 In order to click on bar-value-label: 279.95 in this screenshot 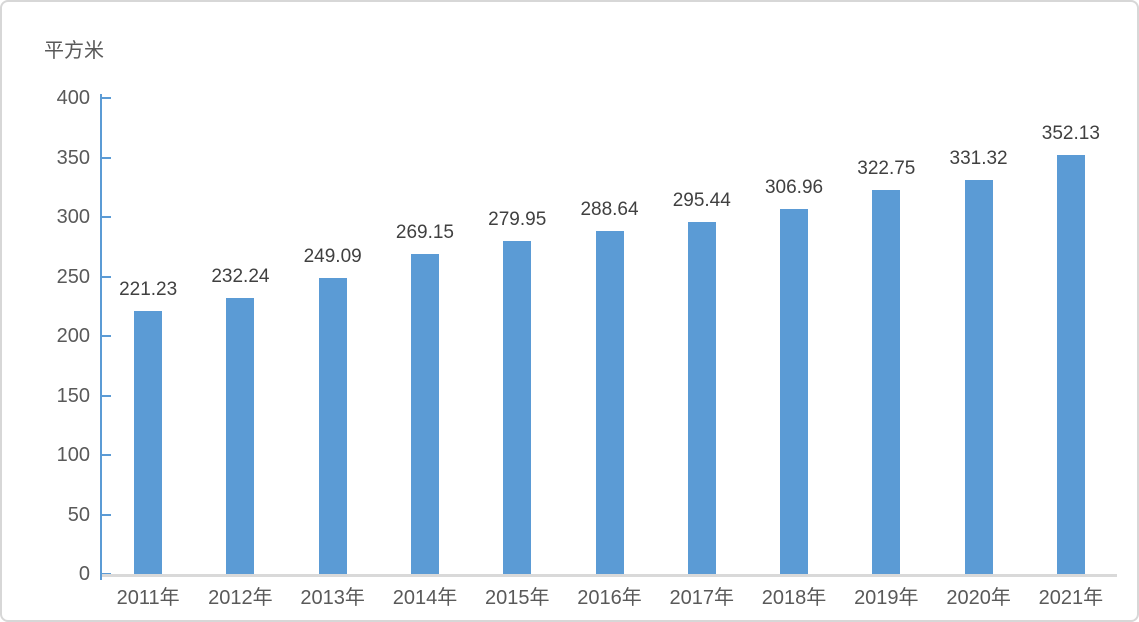, I will do `click(517, 219)`.